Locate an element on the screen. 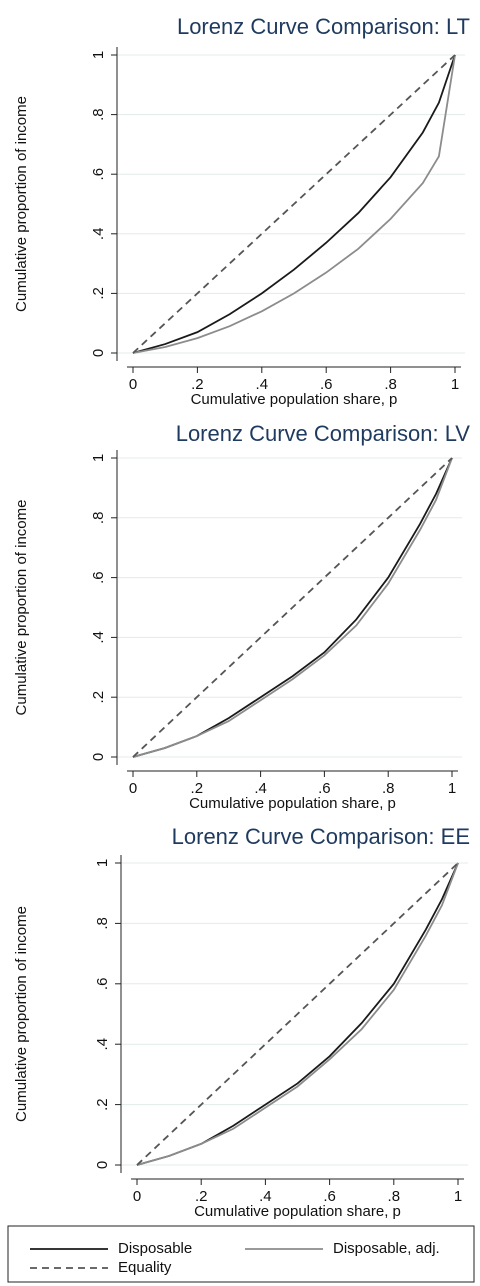  legend-label: Equality is located at coordinates (145, 1267).